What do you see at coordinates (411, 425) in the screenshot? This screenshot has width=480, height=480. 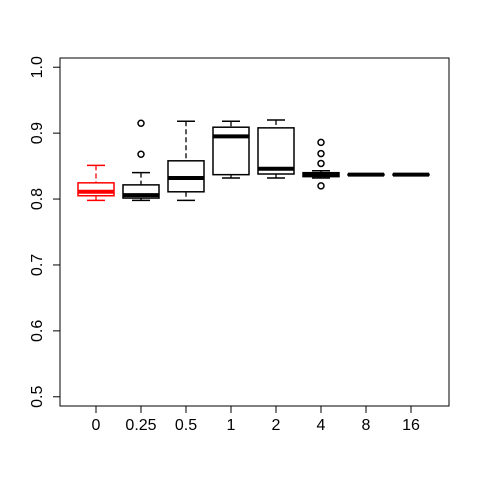 I see `x-tick-label: 16` at bounding box center [411, 425].